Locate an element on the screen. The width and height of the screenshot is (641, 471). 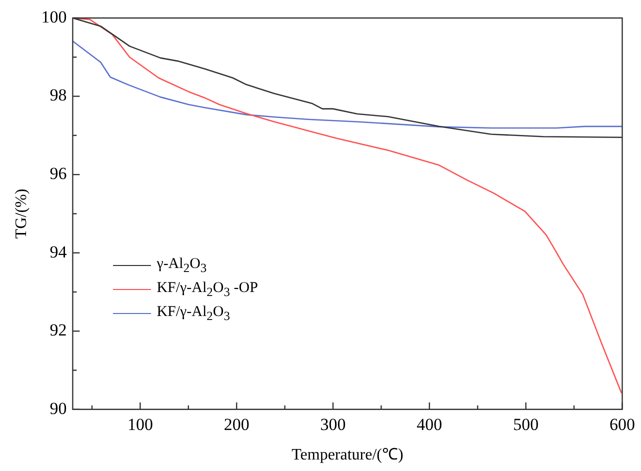
x-tick-label: 200 is located at coordinates (237, 424).